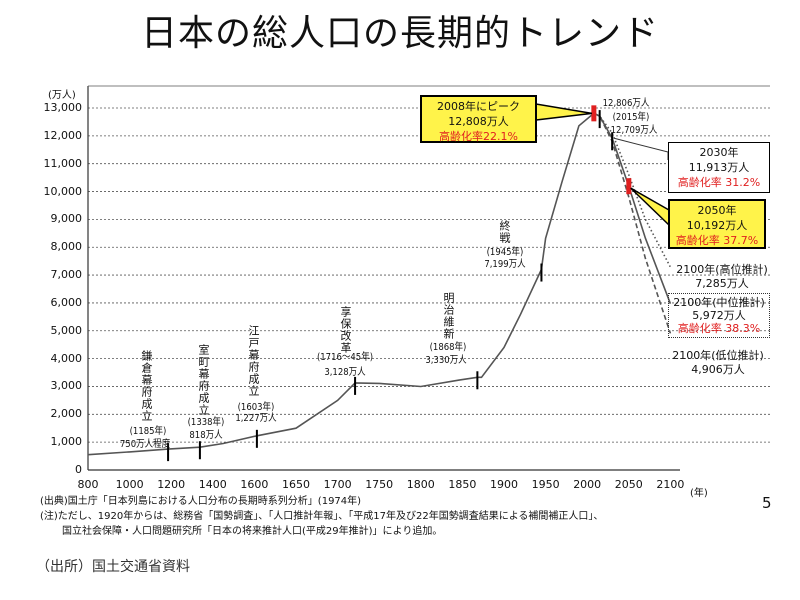 The image size is (800, 600). I want to click on callout-2100-low: 2100年(低位推計) 4,906万人, so click(718, 363).